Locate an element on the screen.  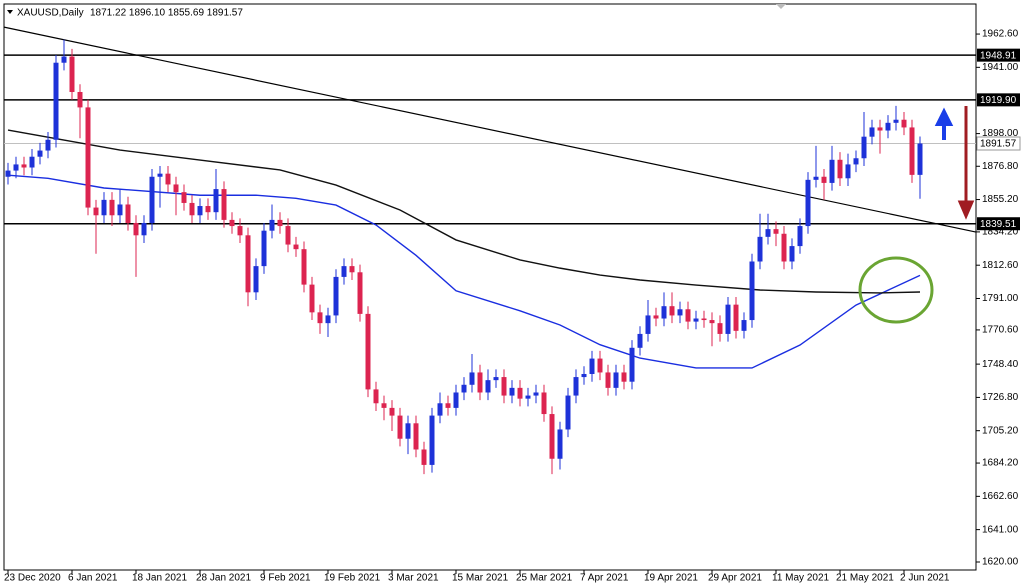
last-price-tag is located at coordinates (998, 143).